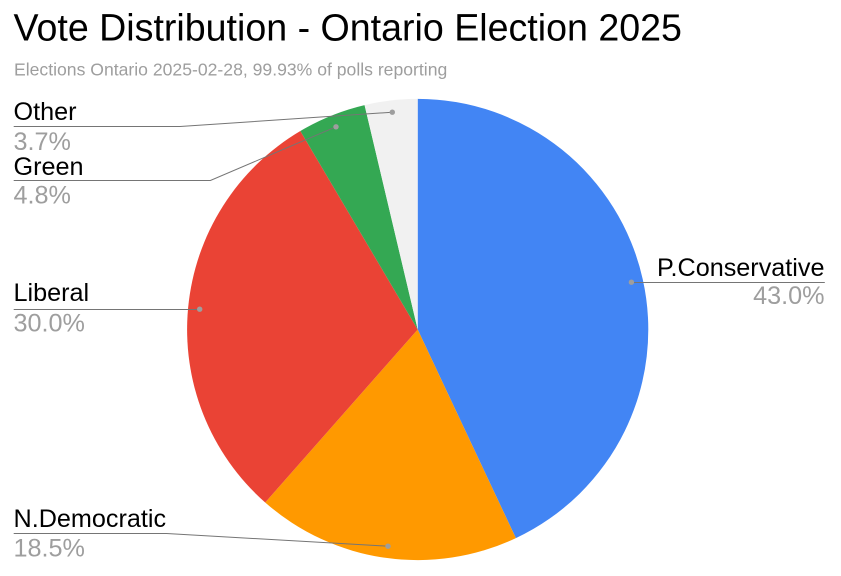 The width and height of the screenshot is (841, 576). I want to click on svg-text: 30.0%, so click(49, 323).